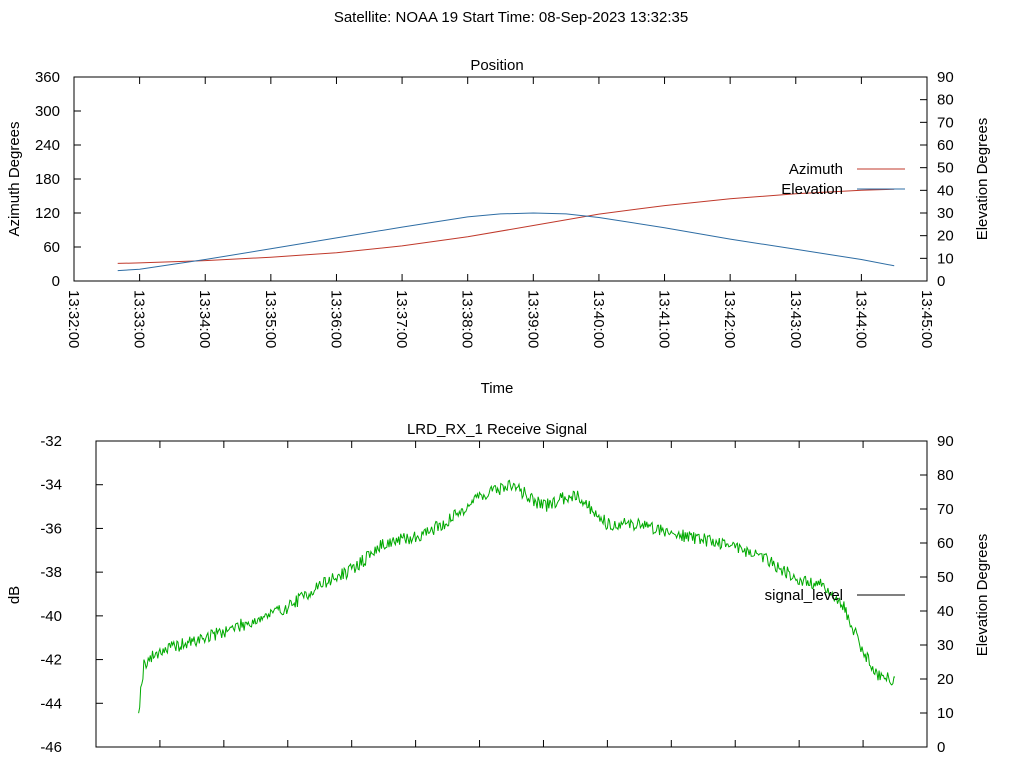 The height and width of the screenshot is (768, 1024). I want to click on position-y2-tick-label: 0, so click(941, 281).